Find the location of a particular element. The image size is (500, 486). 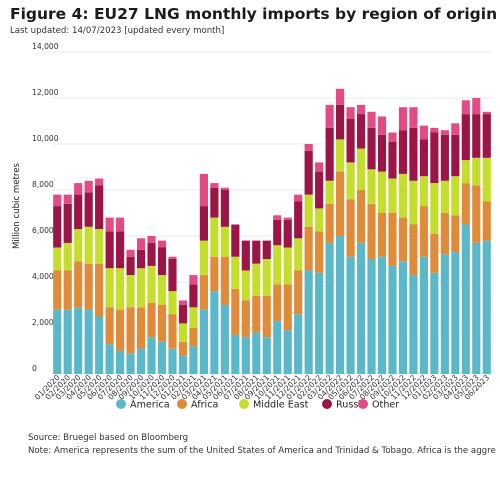

legend-label-other: Other is located at coordinates (385, 405).